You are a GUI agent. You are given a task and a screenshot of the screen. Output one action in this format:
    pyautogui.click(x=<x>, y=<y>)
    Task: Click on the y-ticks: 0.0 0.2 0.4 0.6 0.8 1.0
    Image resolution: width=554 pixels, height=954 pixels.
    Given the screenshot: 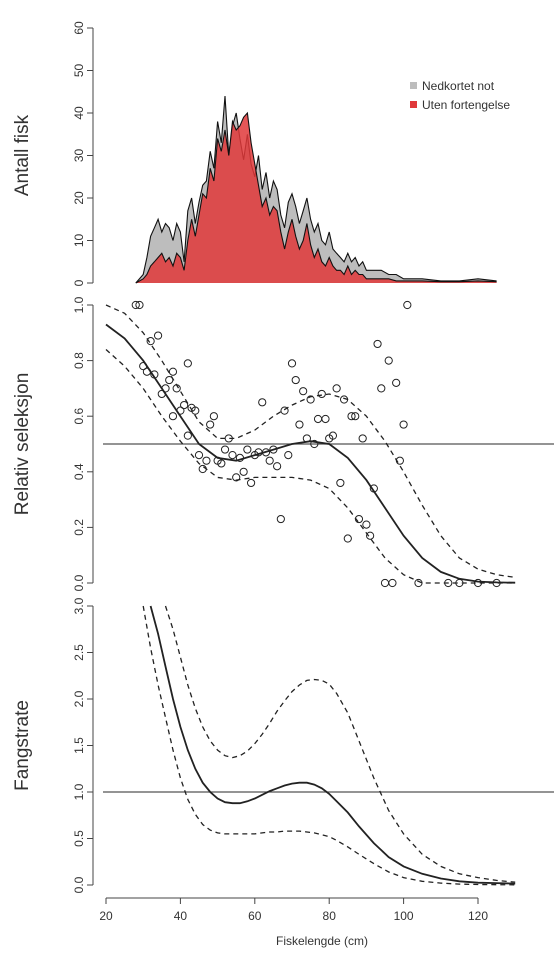 What is the action you would take?
    pyautogui.click(x=82, y=443)
    